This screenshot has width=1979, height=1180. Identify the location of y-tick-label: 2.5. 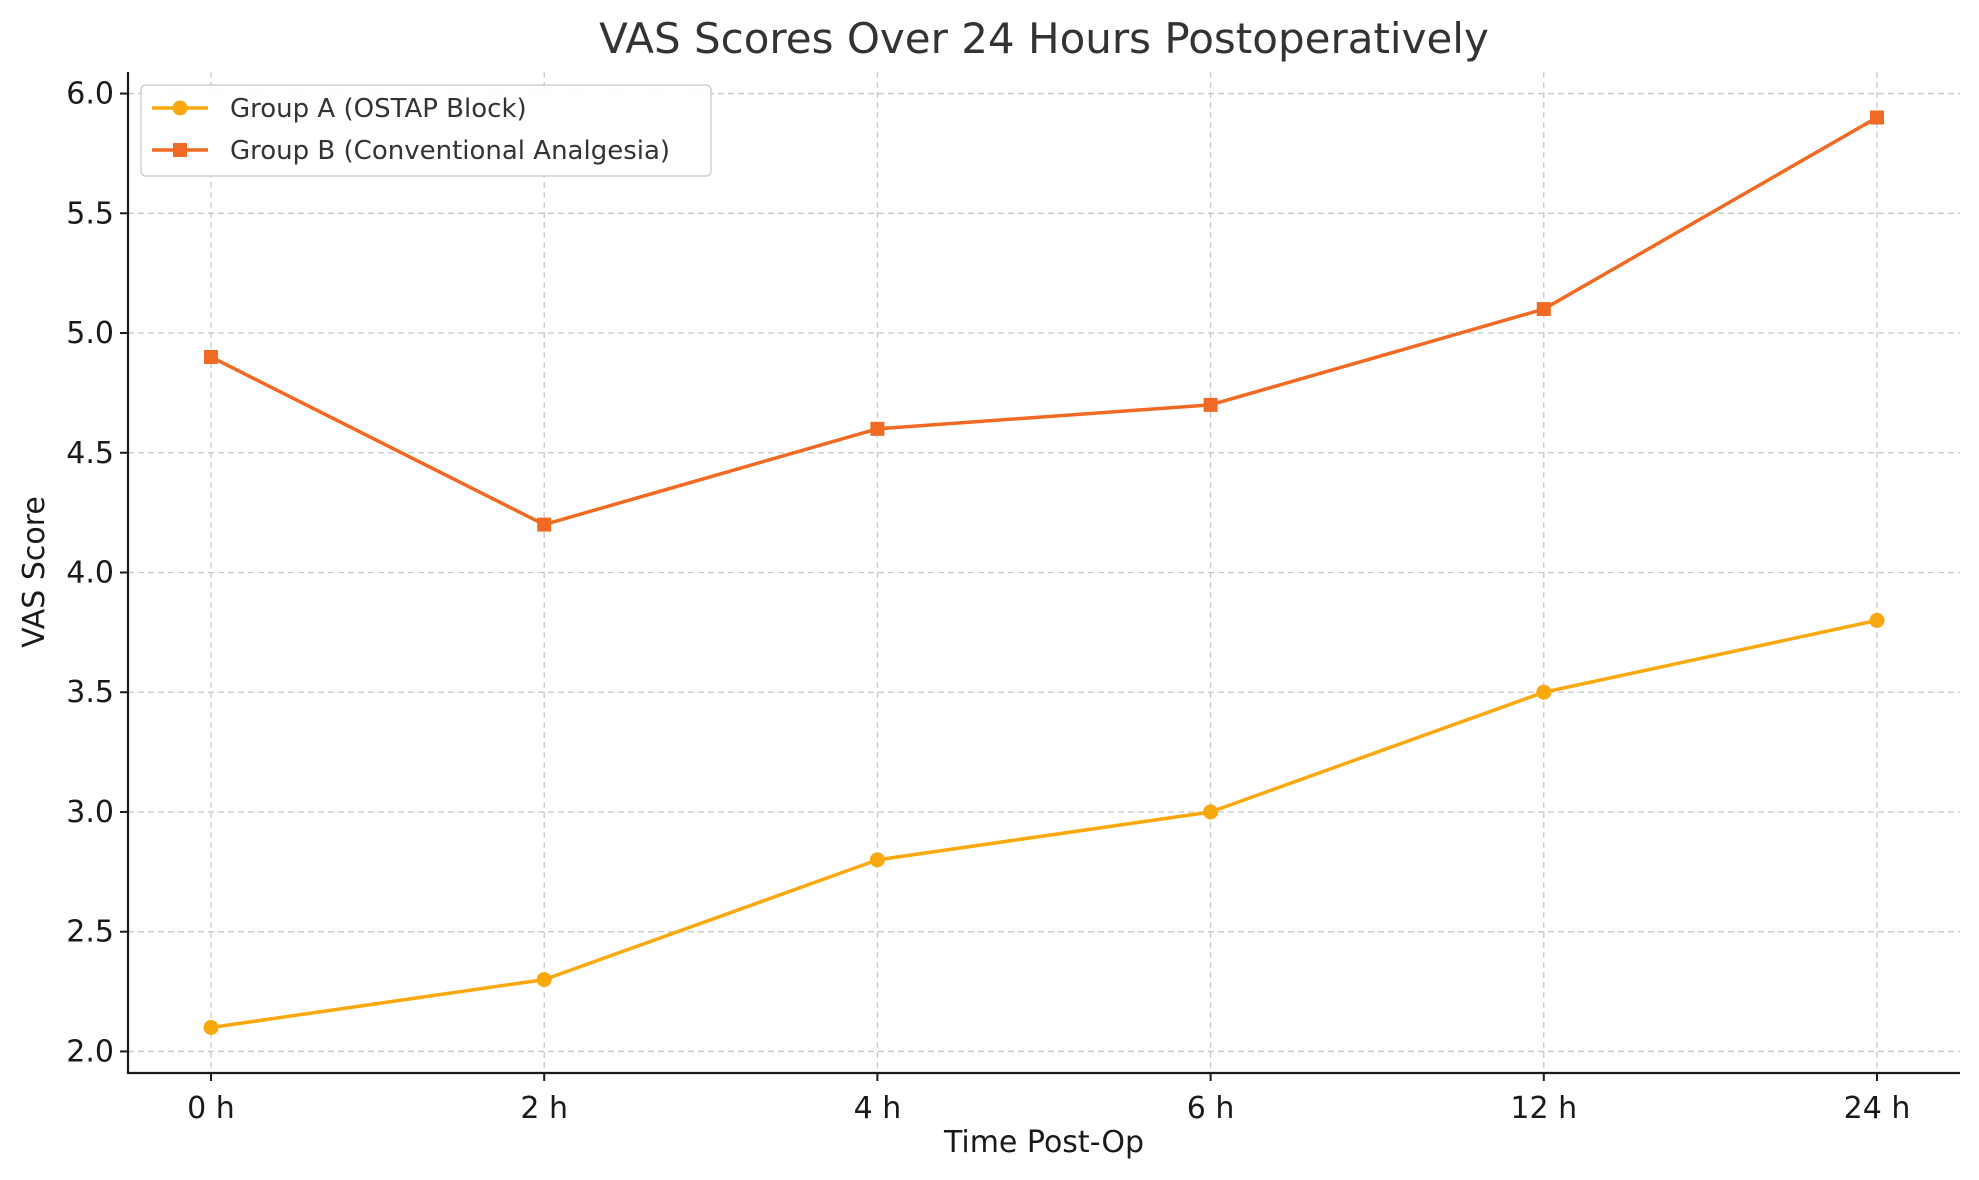
(90, 932).